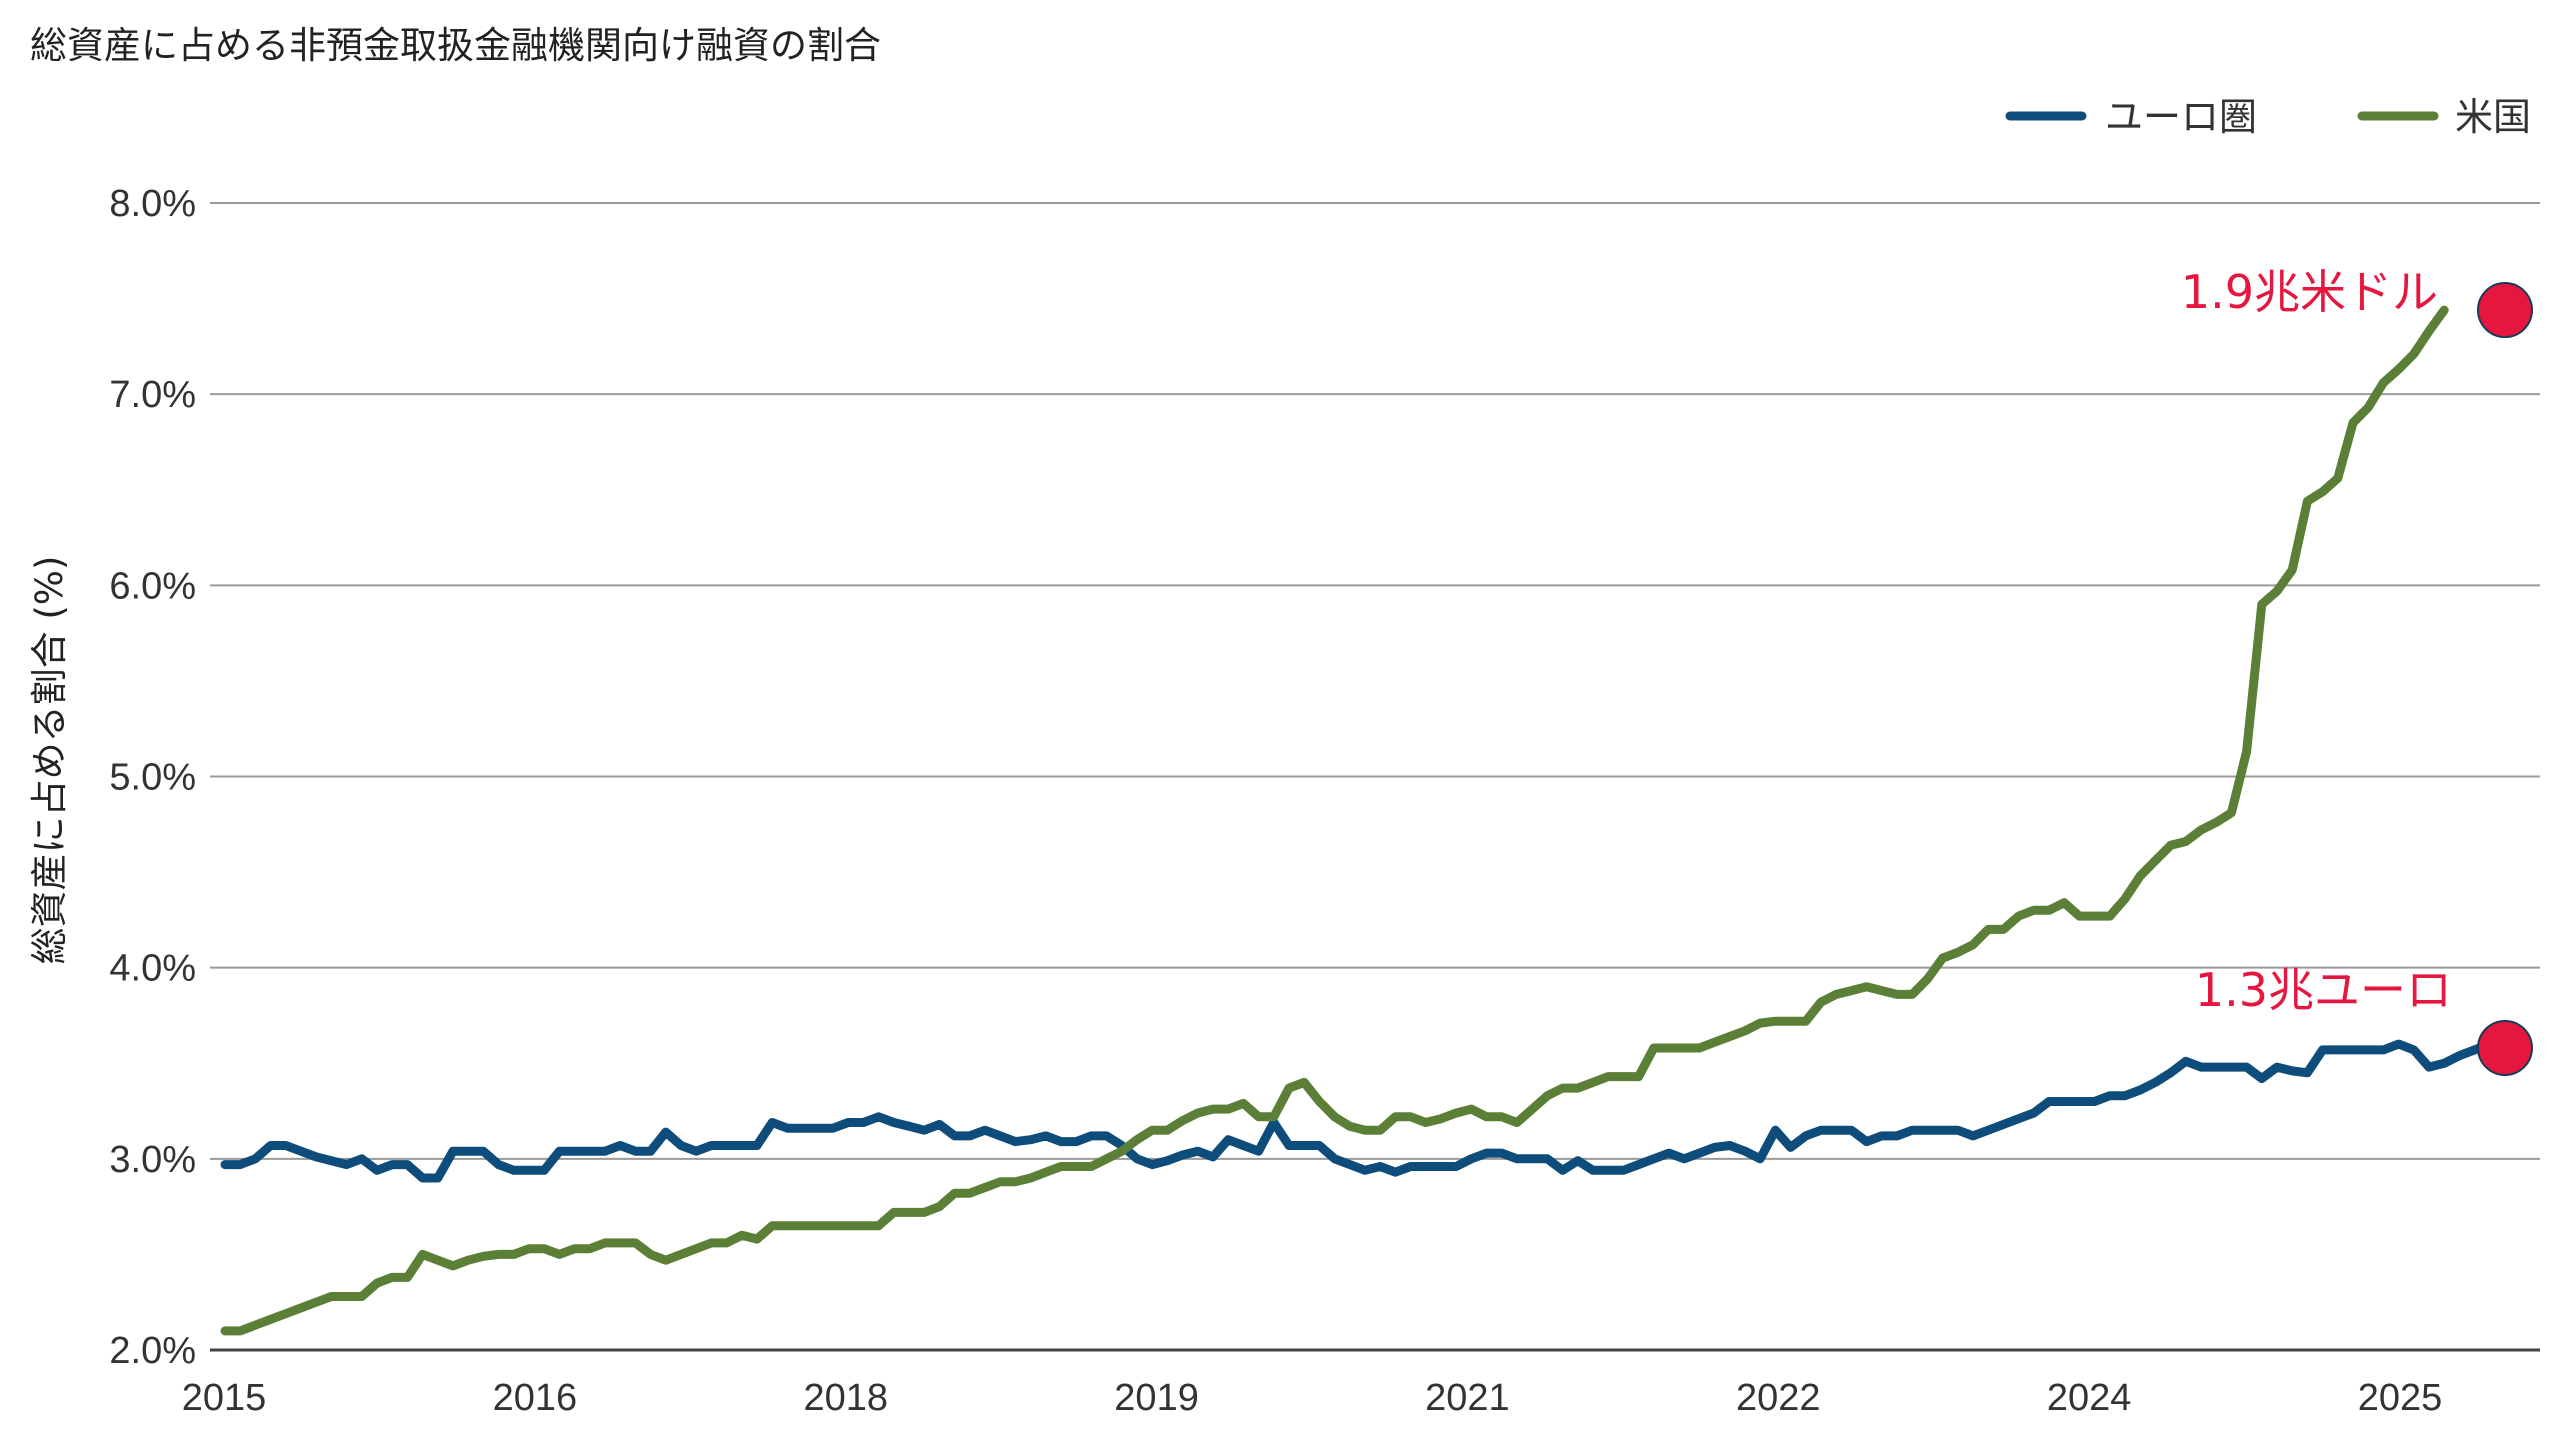  I want to click on x-tick-label: 2024, so click(2089, 1398).